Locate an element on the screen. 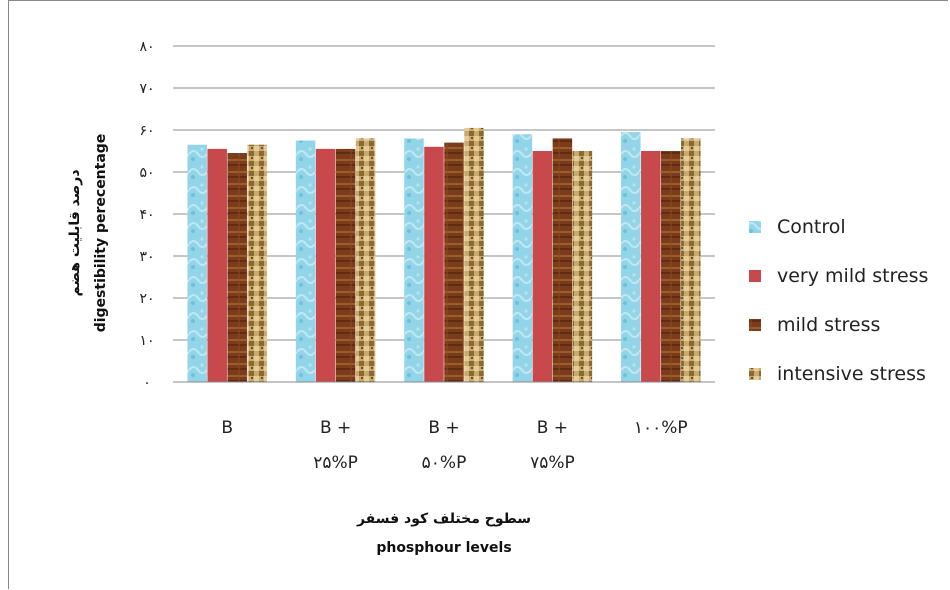 Image resolution: width=950 pixels, height=590 pixels. y-tick-label: ۳۰ is located at coordinates (146, 257).